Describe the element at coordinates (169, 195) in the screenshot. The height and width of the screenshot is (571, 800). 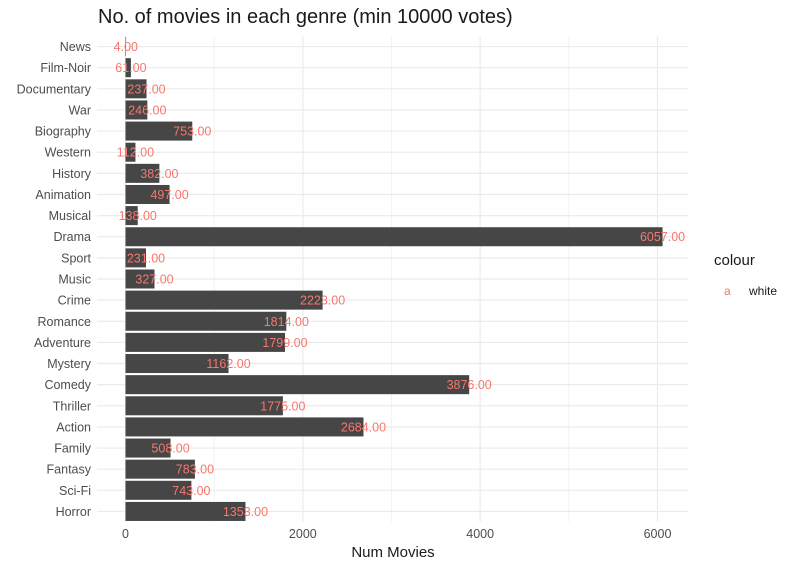
I see `data-label: 497.00` at that location.